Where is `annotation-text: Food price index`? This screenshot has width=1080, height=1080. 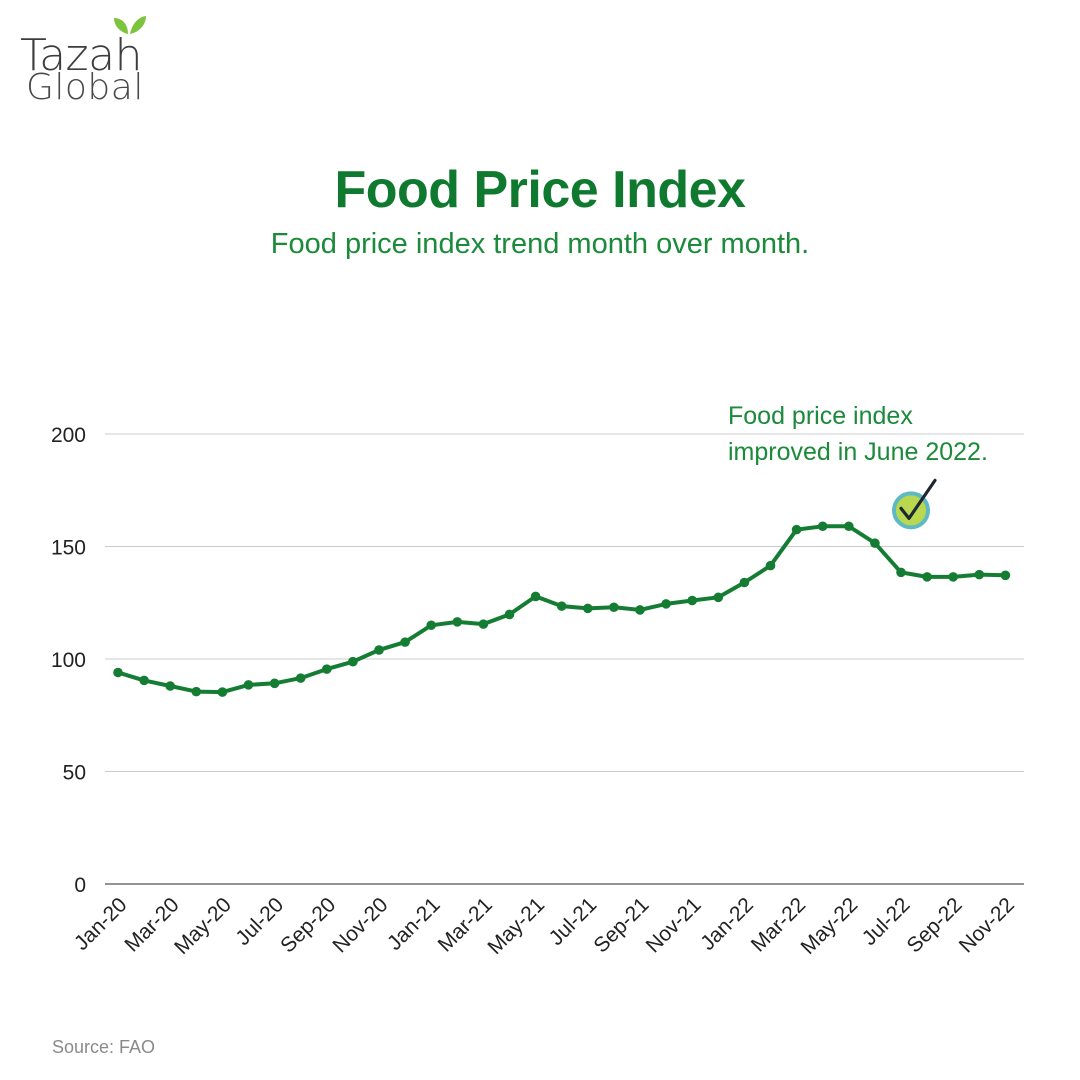
annotation-text: Food price index is located at coordinates (820, 416).